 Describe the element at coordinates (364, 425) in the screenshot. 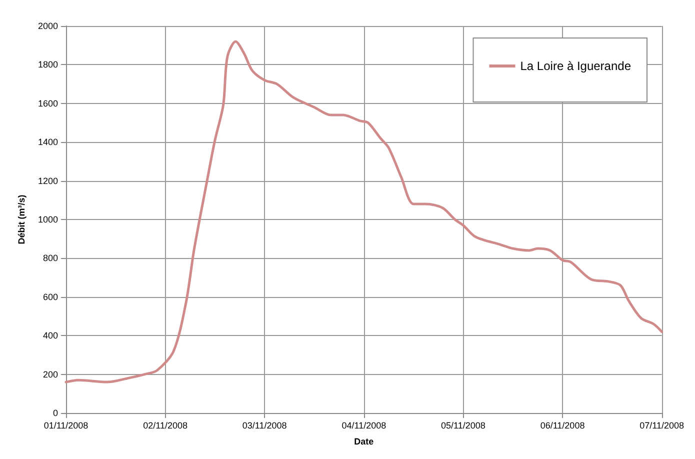

I see `x-tick-label: 04/11/2008` at that location.